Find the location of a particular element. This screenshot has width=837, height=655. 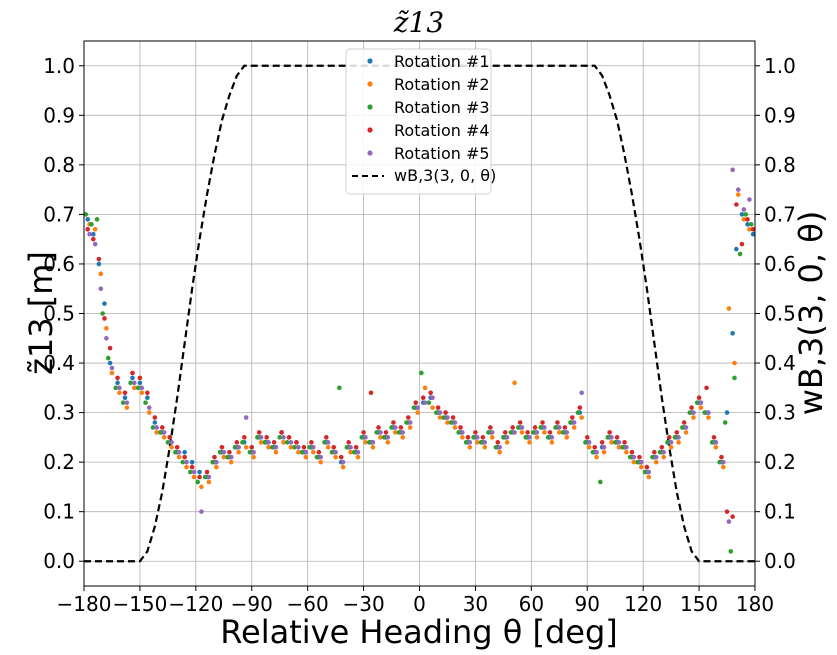

y-ticks-left: 0.0 0.1 0.2 0.3 0.4 0.5 0.6 0.7 0.8 0.9 1.0 is located at coordinates (63, 313).